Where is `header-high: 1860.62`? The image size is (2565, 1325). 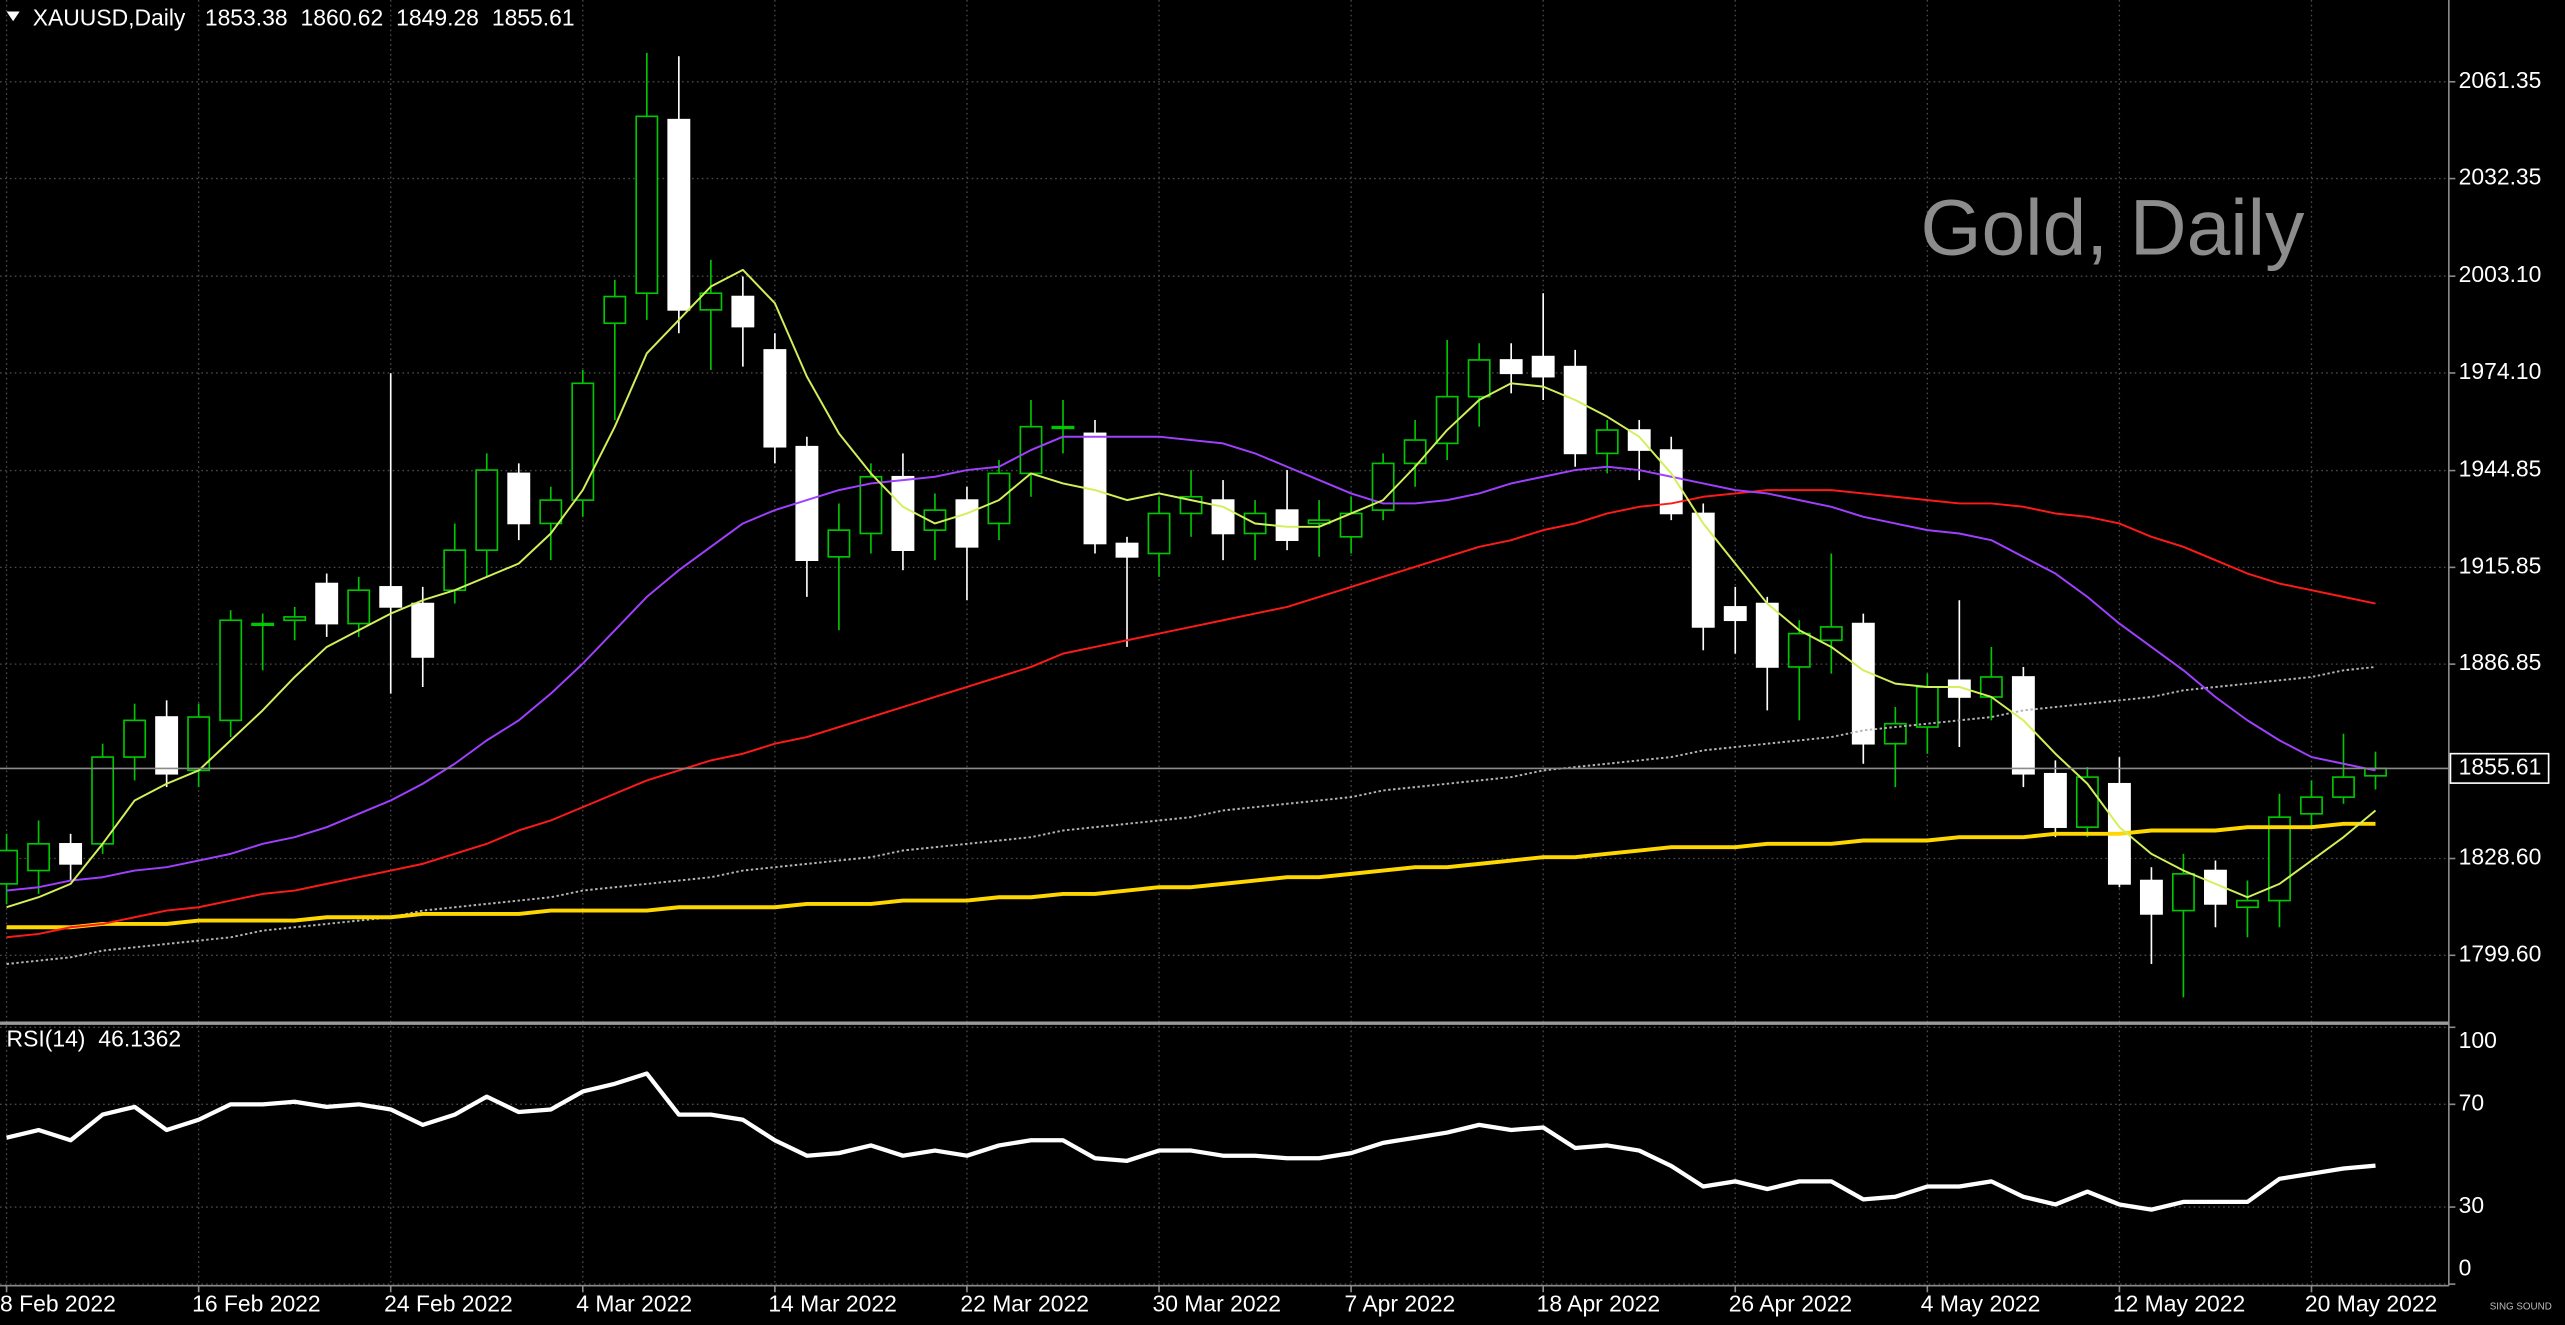 header-high: 1860.62 is located at coordinates (342, 18).